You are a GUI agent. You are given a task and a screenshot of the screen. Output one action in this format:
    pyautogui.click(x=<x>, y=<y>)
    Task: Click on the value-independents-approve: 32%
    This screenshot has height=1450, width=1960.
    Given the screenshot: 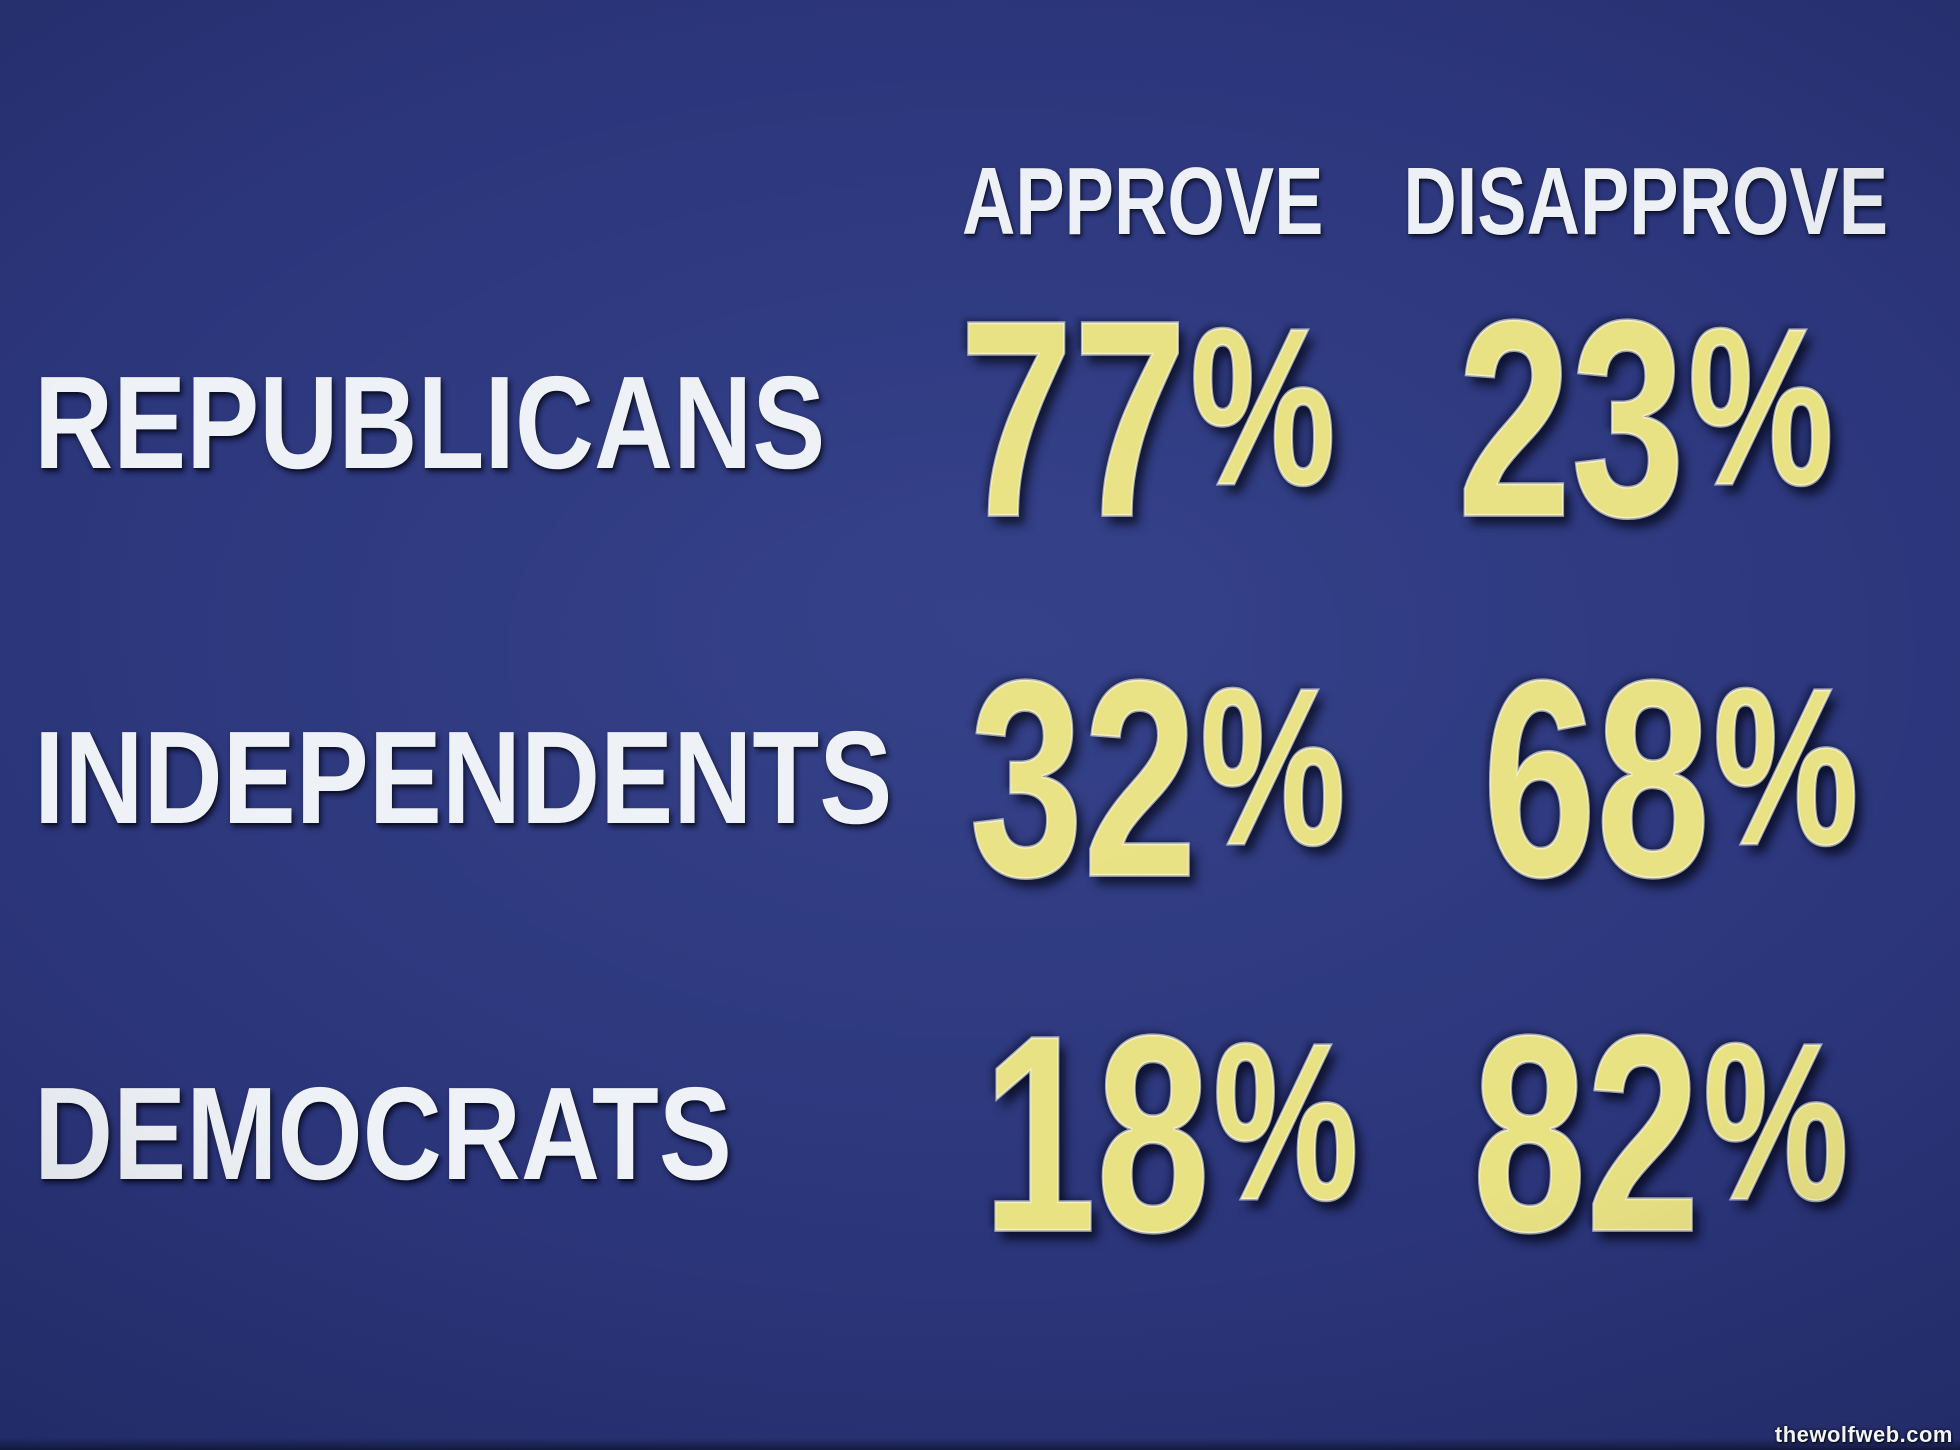 What is the action you would take?
    pyautogui.click(x=1158, y=774)
    